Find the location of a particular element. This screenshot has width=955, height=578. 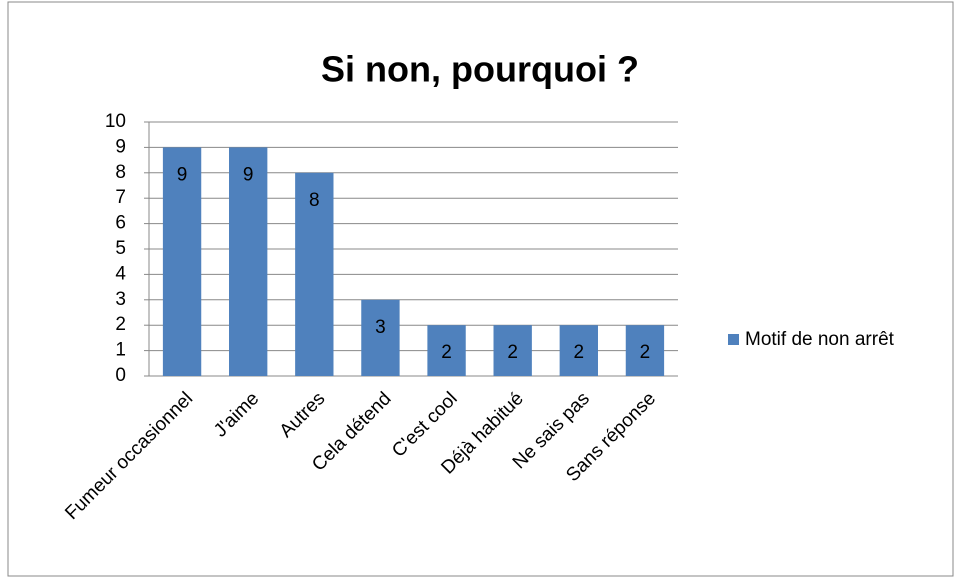

chart-title: Si non, pourquoi ? is located at coordinates (480, 69).